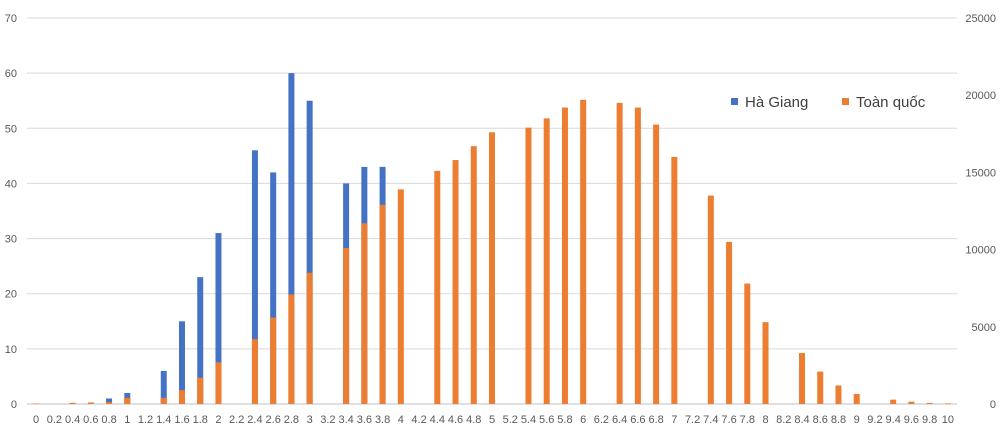 This screenshot has width=1000, height=427. Describe the element at coordinates (218, 420) in the screenshot. I see `x-tick-label: 2` at that location.